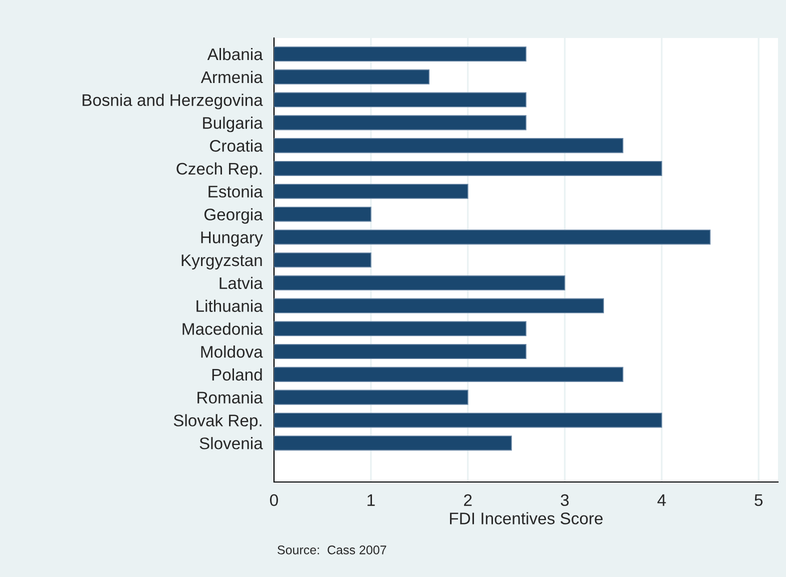 This screenshot has width=786, height=577. I want to click on y-tick-label: Romania, so click(230, 397).